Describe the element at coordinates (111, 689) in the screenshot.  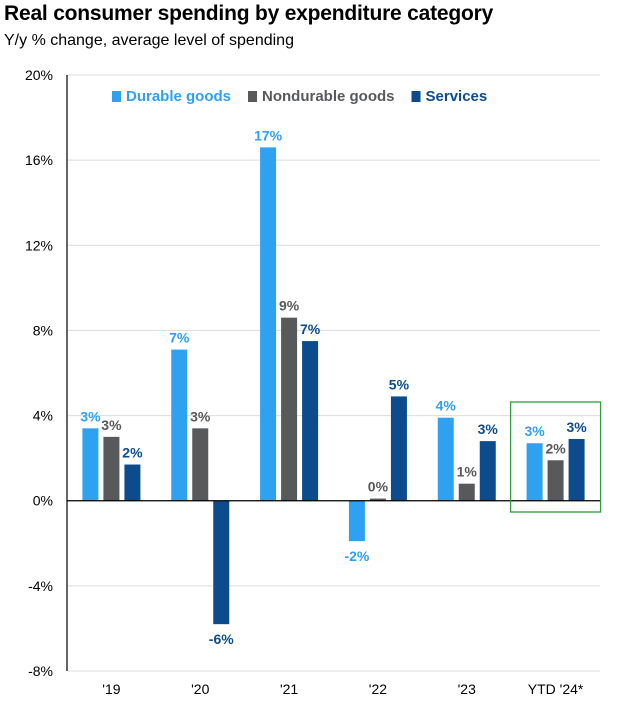
I see `x-tick-label: '19` at that location.